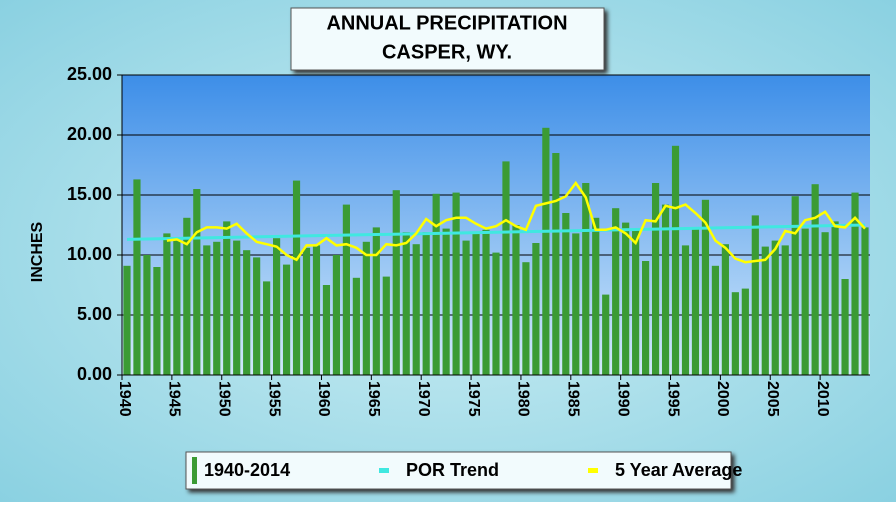  Describe the element at coordinates (772, 399) in the screenshot. I see `x-tick-label: 2005` at that location.